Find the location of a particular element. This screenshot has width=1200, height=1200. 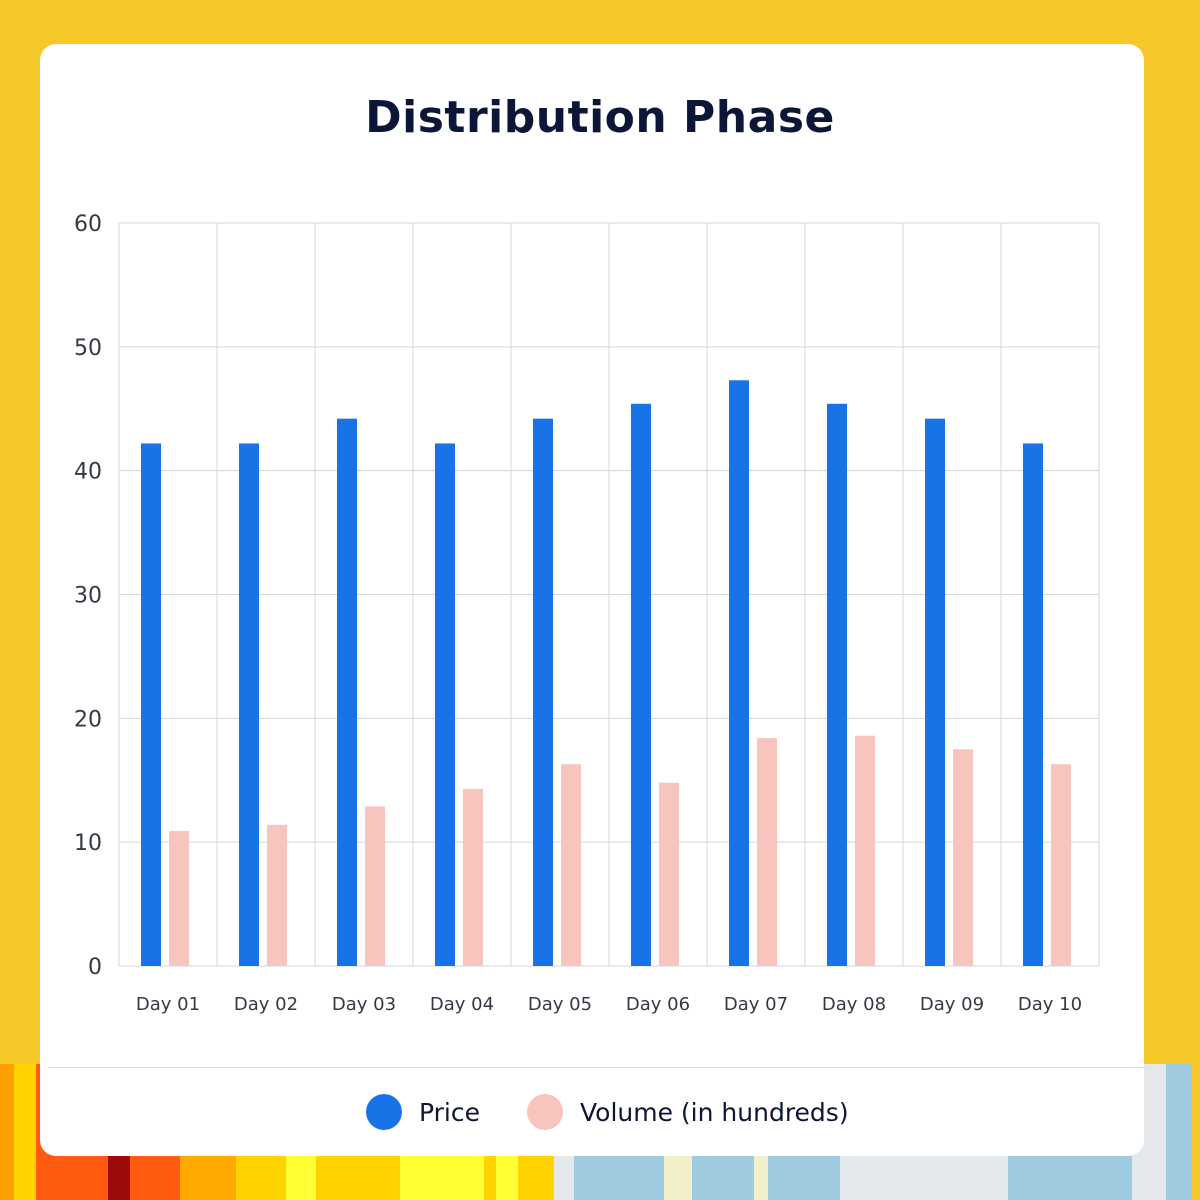

y-tick-label: 0 is located at coordinates (95, 967).